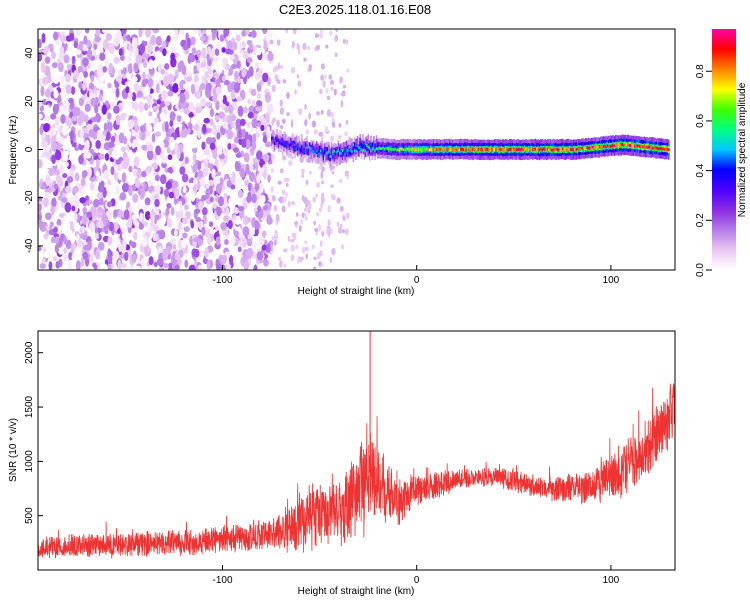 This screenshot has height=600, width=750. What do you see at coordinates (356, 291) in the screenshot?
I see `spectrogram-x-axis-label: Height of straight line (km)` at bounding box center [356, 291].